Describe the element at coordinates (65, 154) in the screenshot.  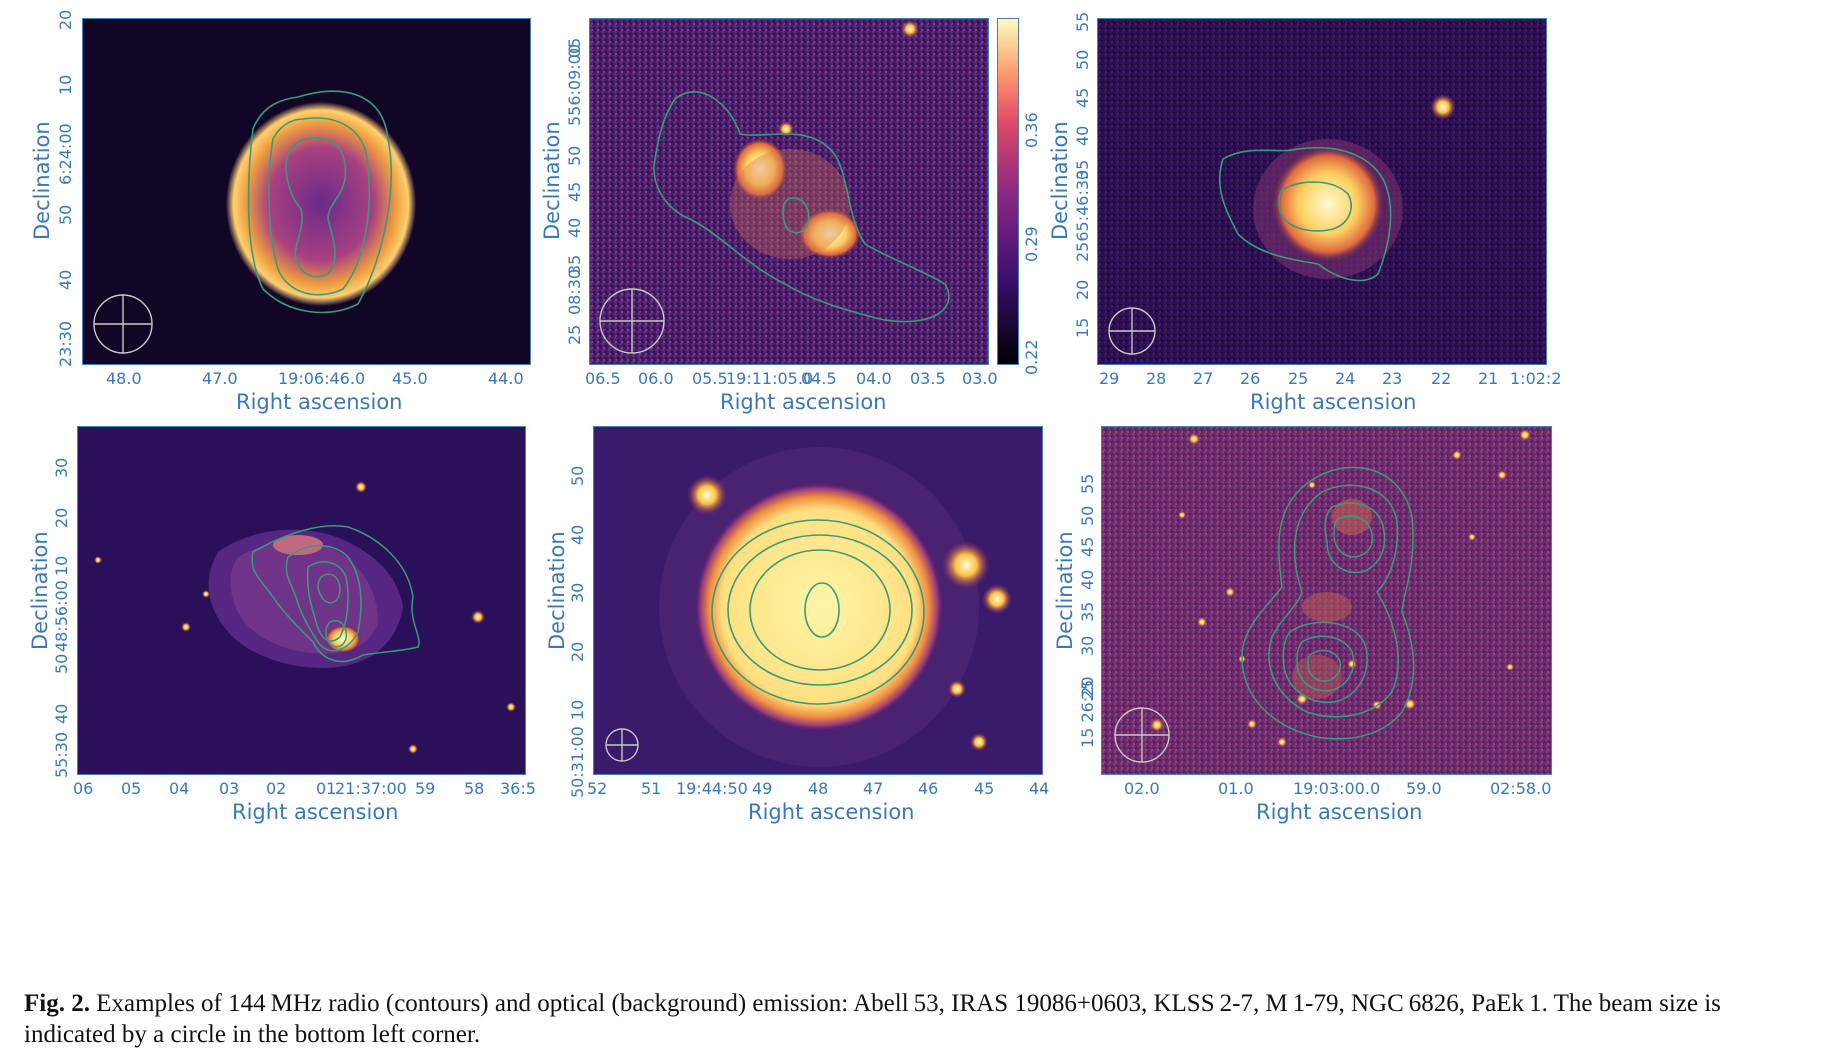
I see `y-tick: 6:24:00` at that location.